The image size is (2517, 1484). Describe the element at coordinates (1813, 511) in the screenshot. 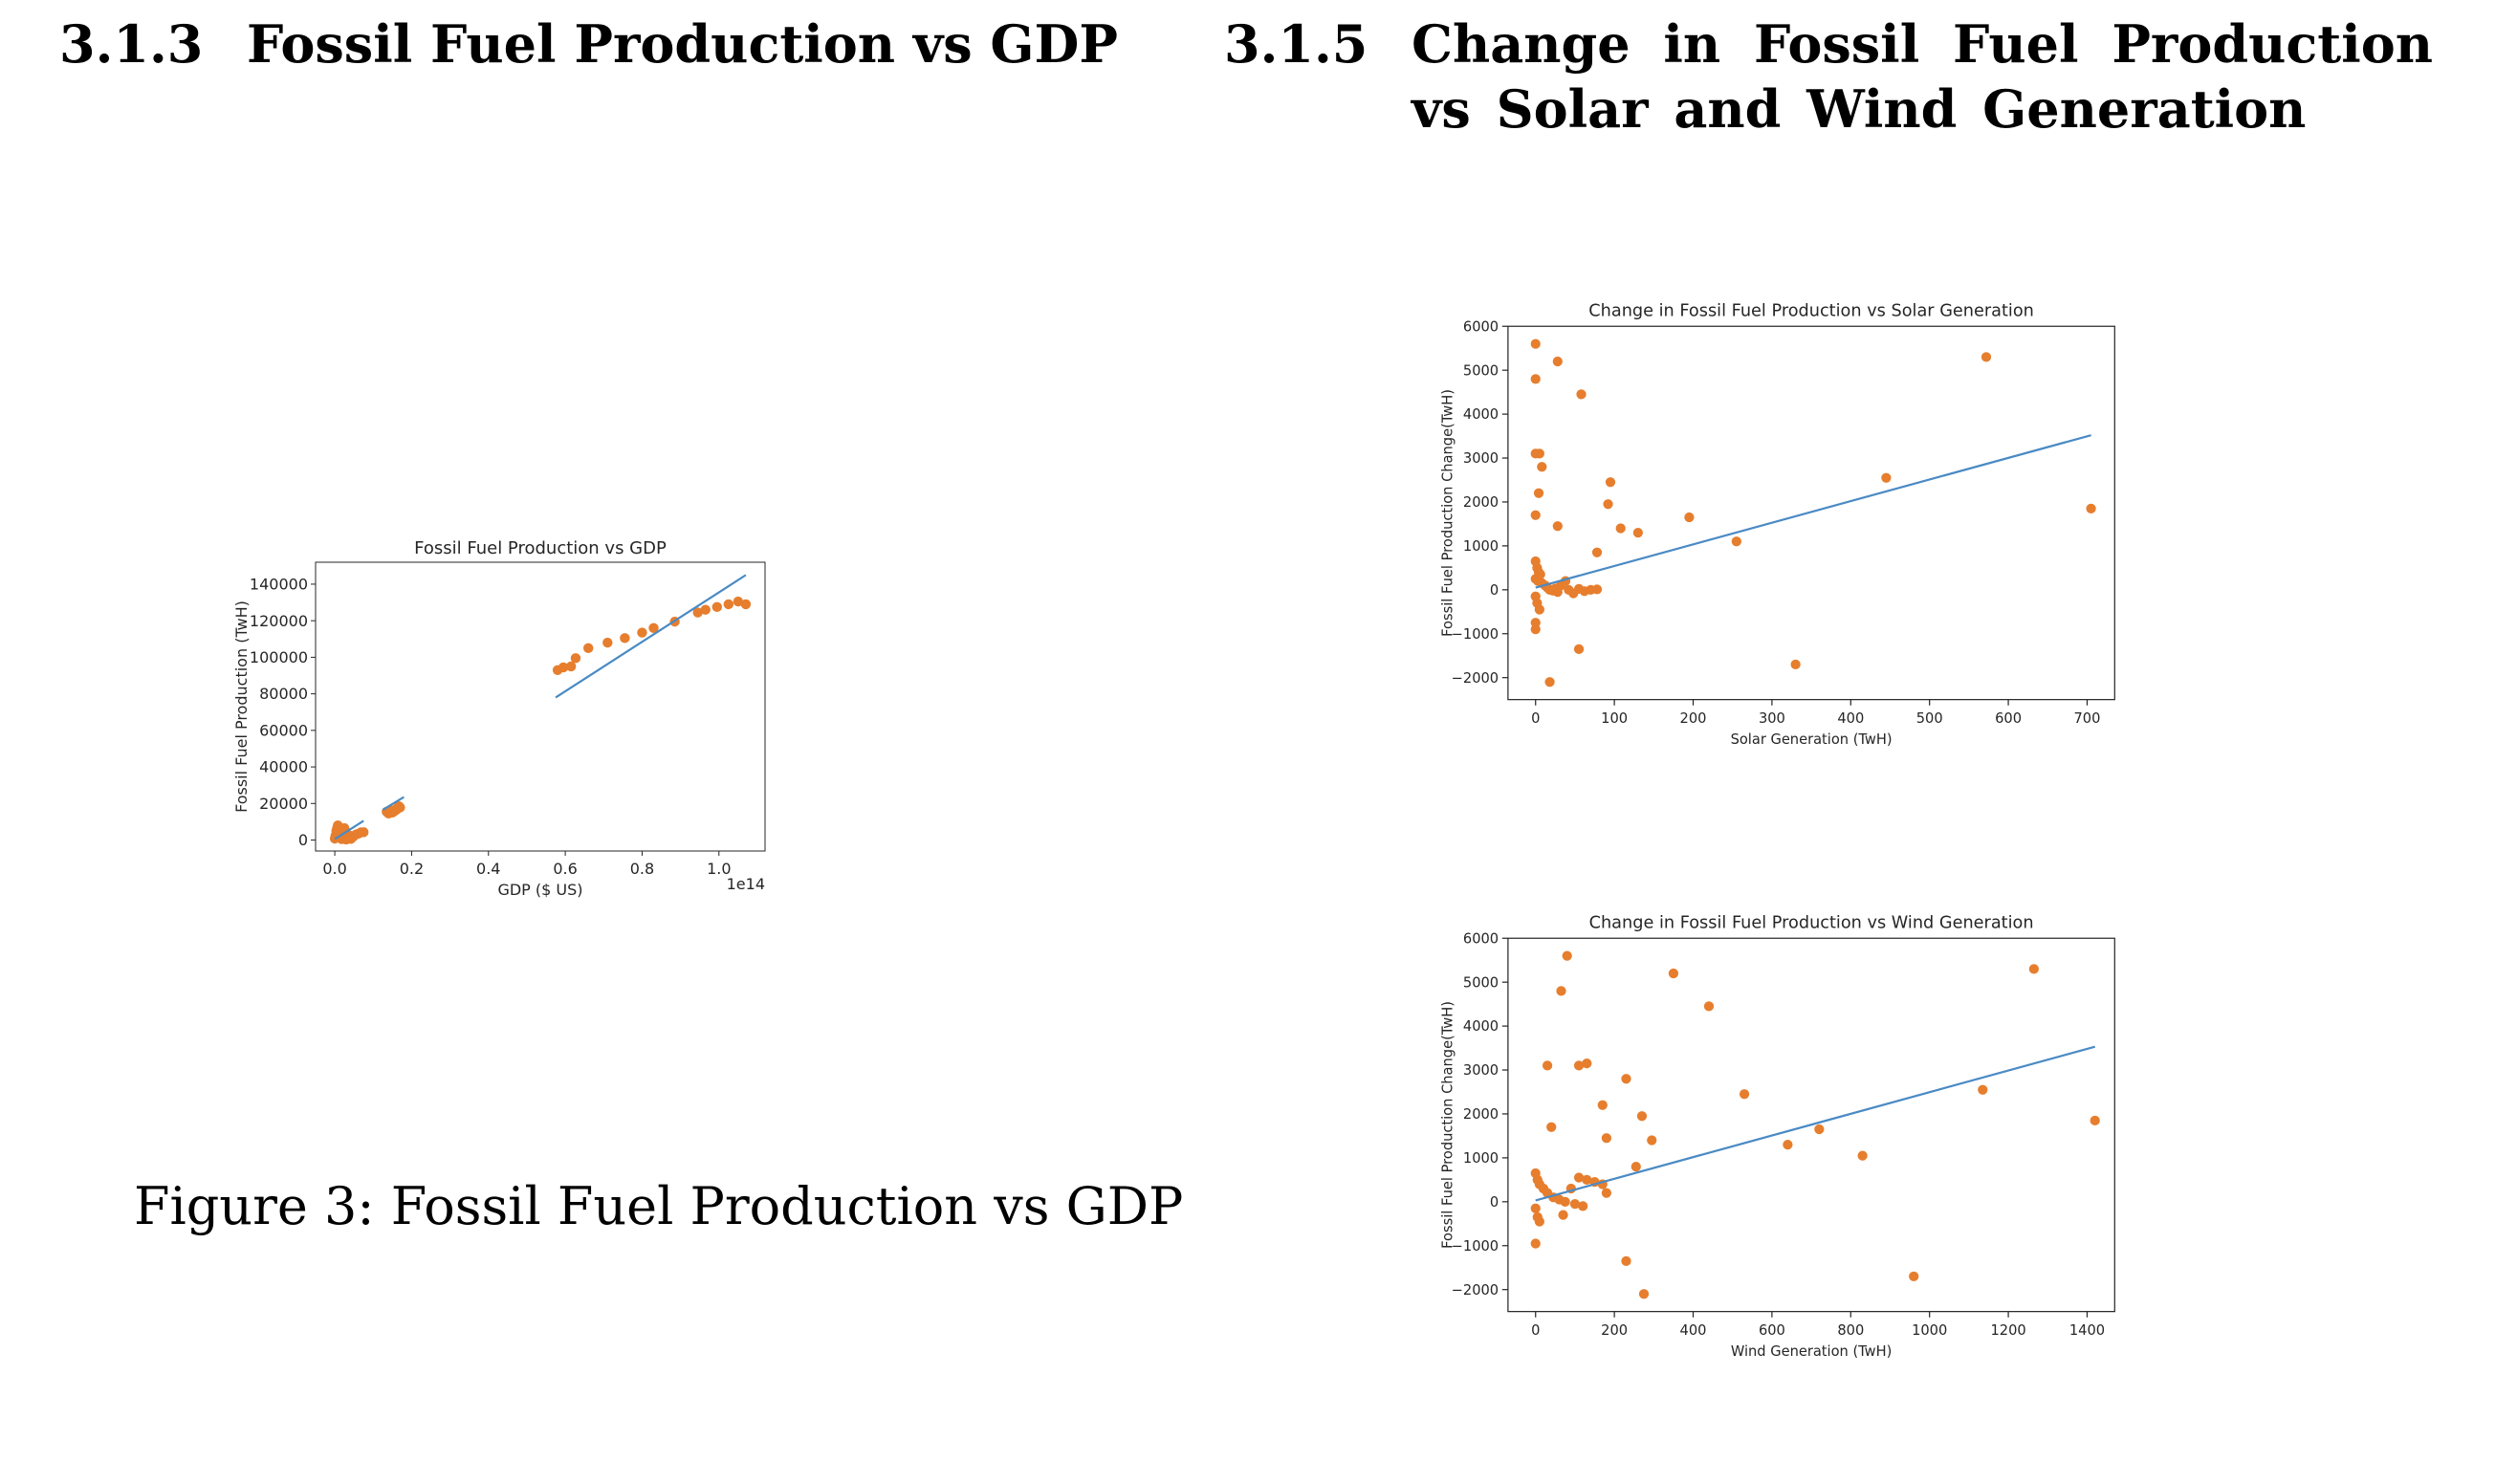

I see `solar-fit-line` at that location.